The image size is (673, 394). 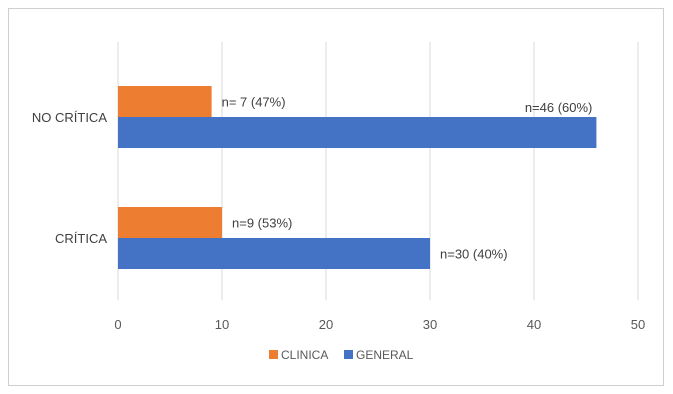 I want to click on data-label: n= 7 (47%), so click(x=254, y=102).